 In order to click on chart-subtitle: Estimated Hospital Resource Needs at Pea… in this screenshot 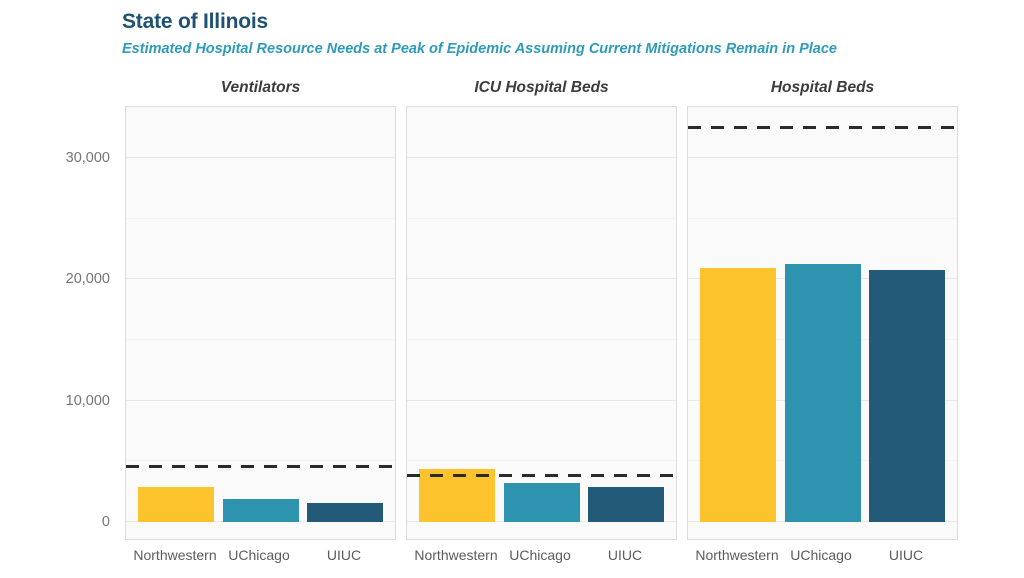, I will do `click(479, 49)`.